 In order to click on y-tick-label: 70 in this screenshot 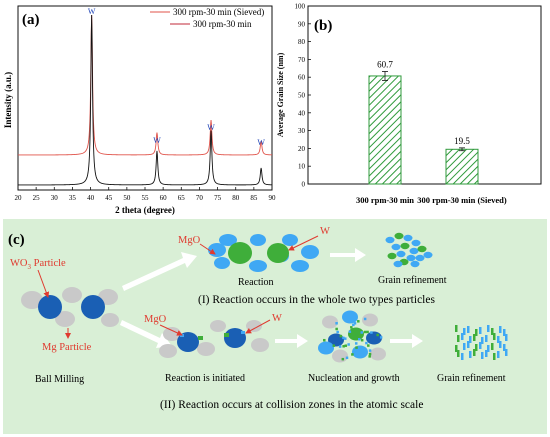, I will do `click(302, 60)`.